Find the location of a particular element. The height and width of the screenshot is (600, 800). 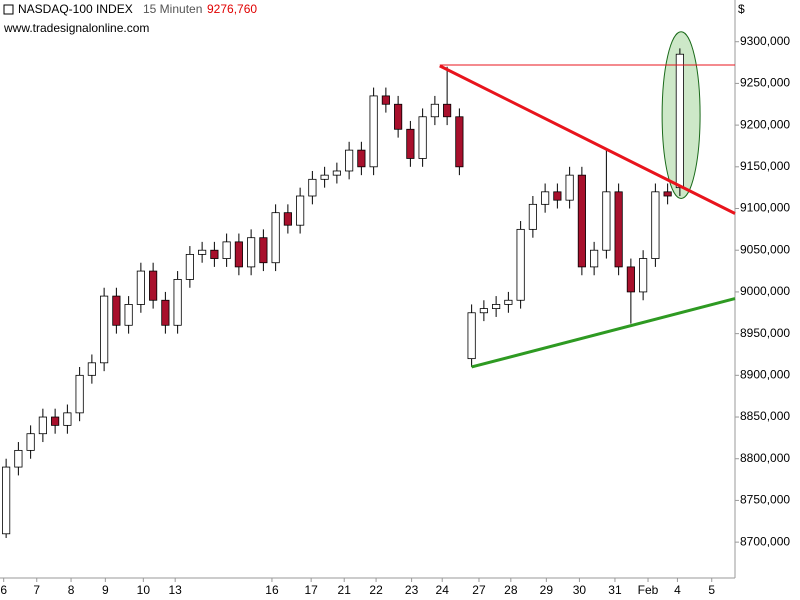

y-tick-label: 8850,000 is located at coordinates (765, 416).